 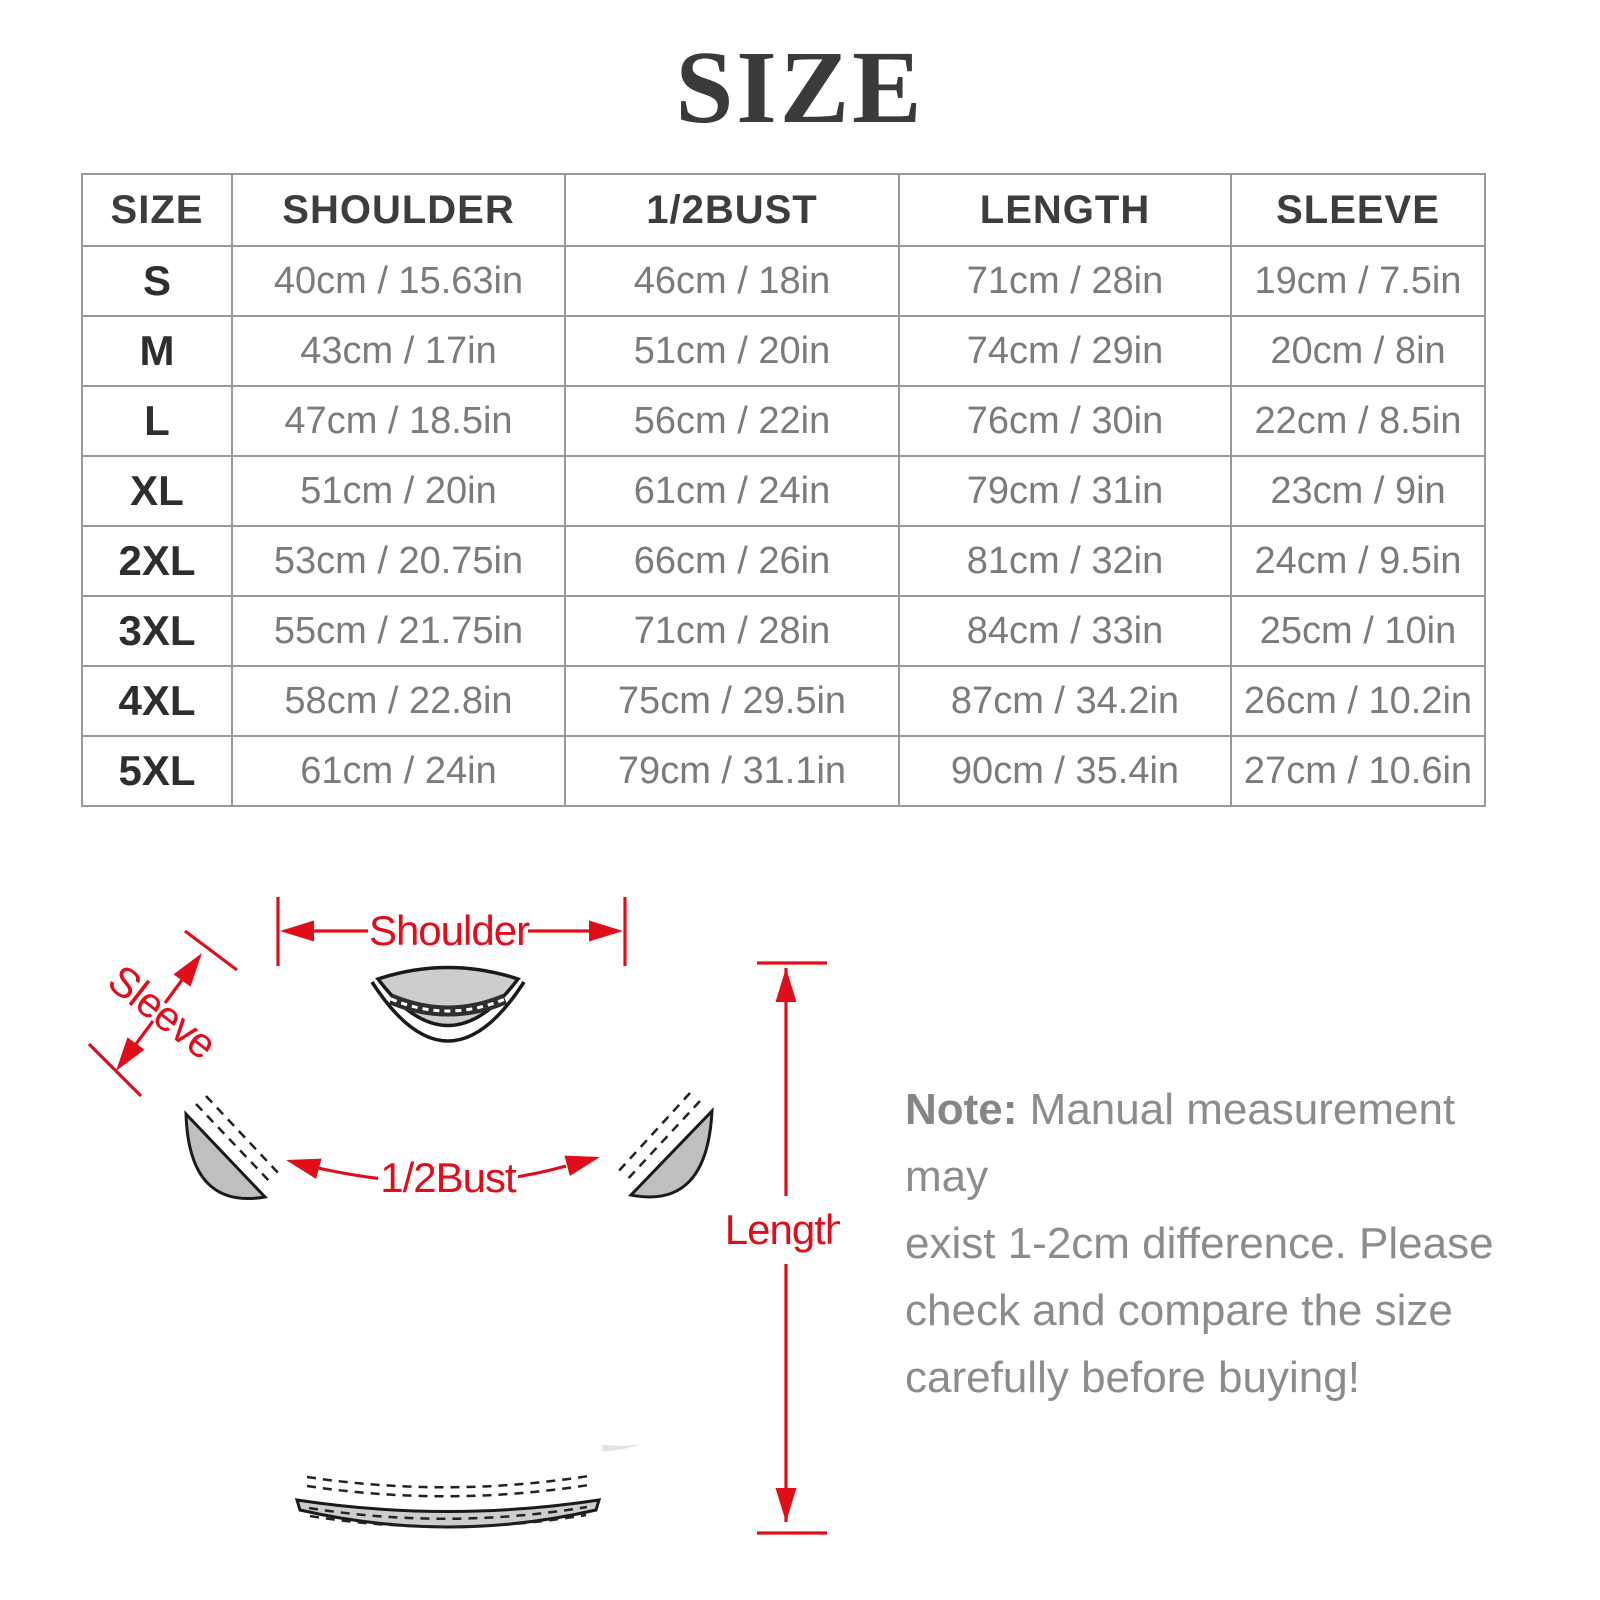 What do you see at coordinates (398, 561) in the screenshot?
I see `shoulder-value: 53cm / 20.75in` at bounding box center [398, 561].